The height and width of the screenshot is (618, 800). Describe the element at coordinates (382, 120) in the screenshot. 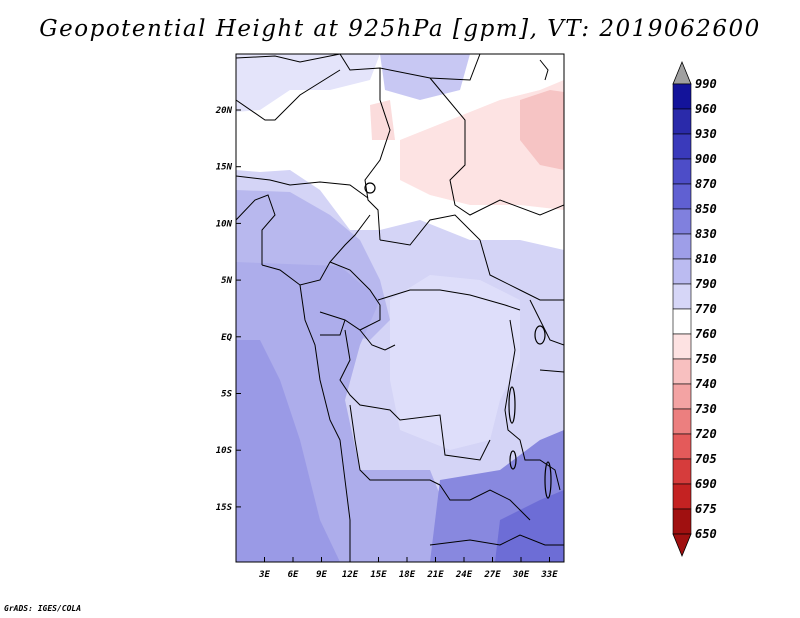

I see `field-zone-pink-patch` at that location.